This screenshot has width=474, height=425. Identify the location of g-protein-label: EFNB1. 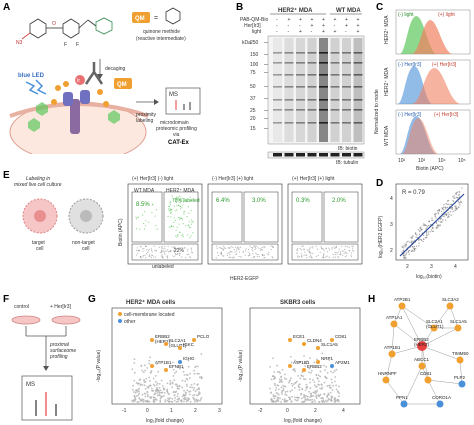
(176, 366).